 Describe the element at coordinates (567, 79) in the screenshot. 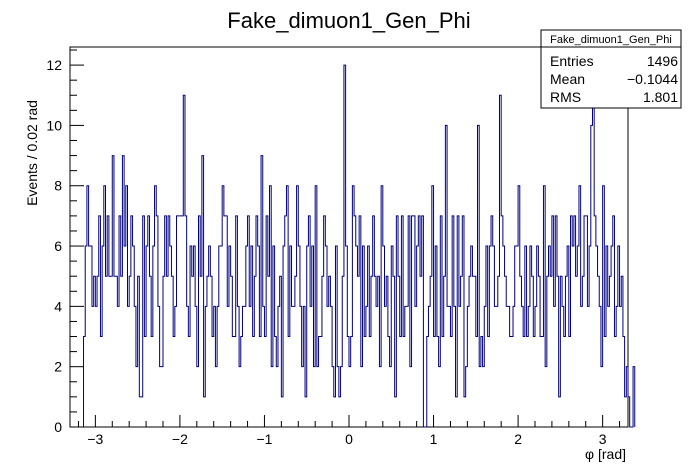

I see `stats-mean-label: Mean` at that location.